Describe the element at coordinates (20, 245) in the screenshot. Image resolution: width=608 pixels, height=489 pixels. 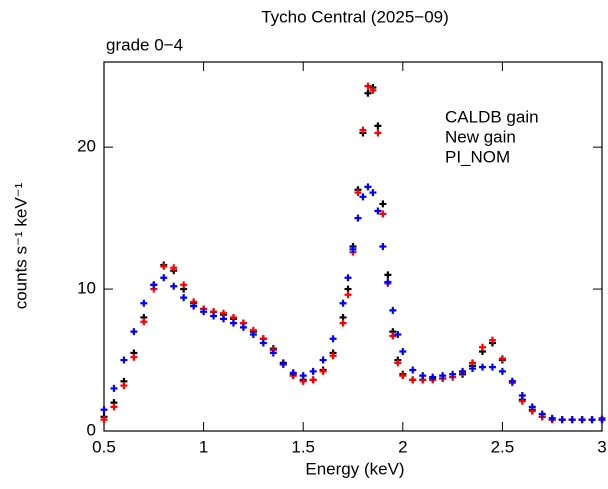
I see `y-axis-label: counts s⁻¹ keV⁻¹` at that location.